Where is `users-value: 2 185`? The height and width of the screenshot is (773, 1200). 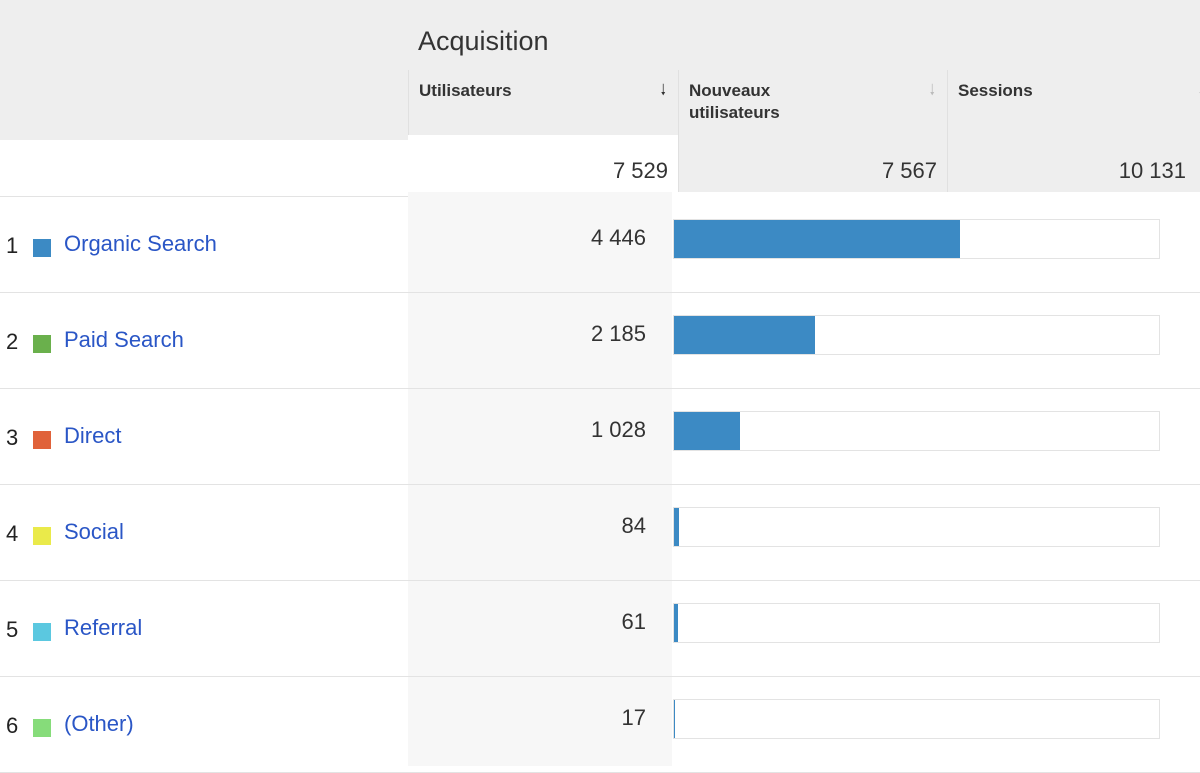 users-value: 2 185 is located at coordinates (618, 333).